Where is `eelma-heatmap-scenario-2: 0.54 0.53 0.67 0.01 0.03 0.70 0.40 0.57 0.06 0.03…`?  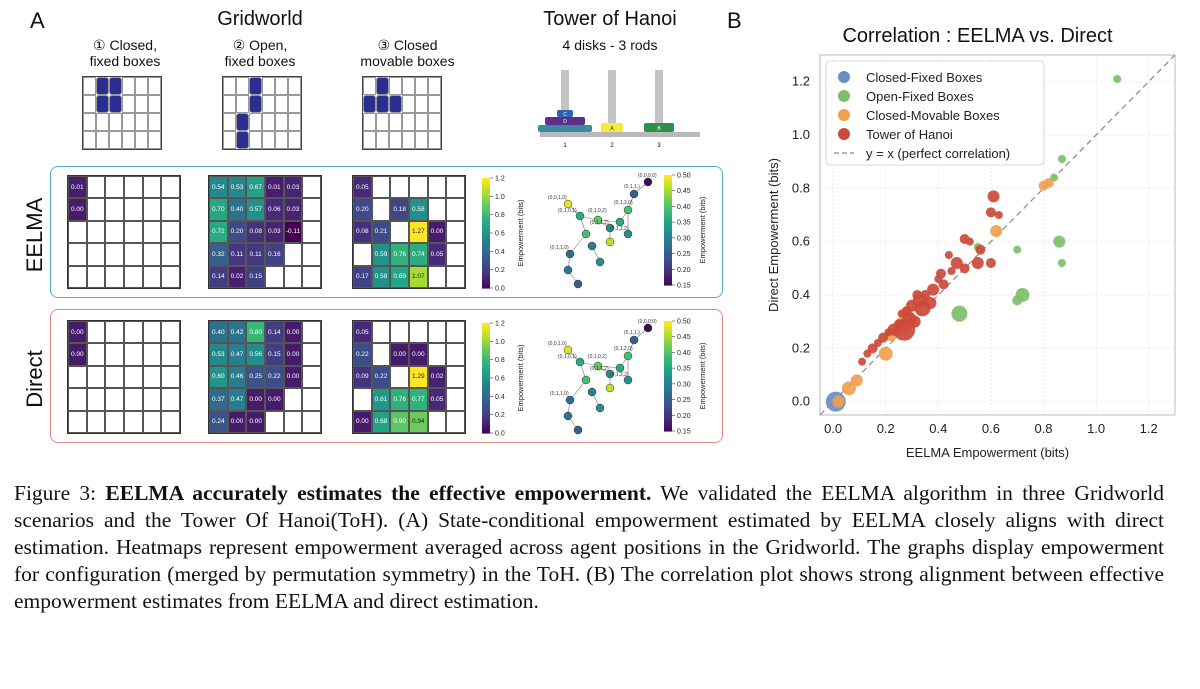
eelma-heatmap-scenario-2: 0.54 0.53 0.67 0.01 0.03 0.70 0.40 0.57 0.06 0.03… is located at coordinates (265, 232).